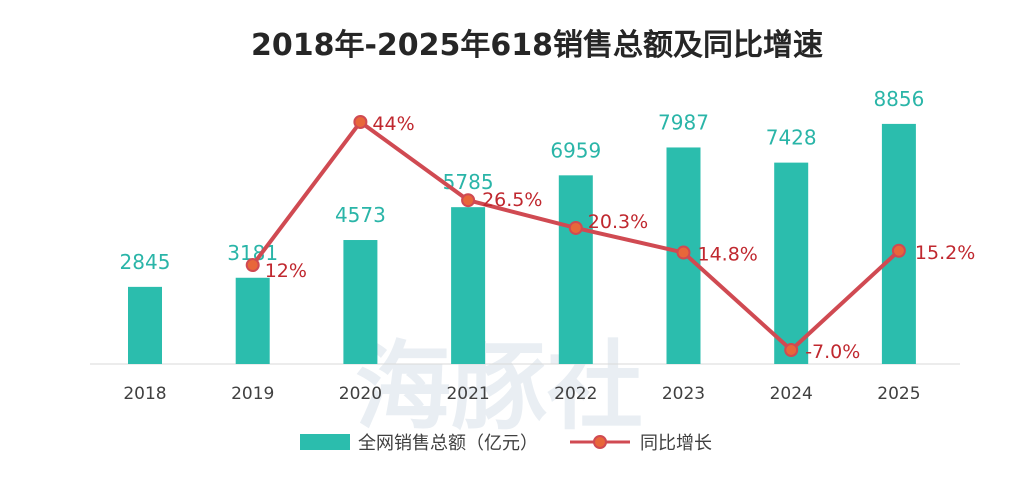  What do you see at coordinates (145, 262) in the screenshot?
I see `bar-value-label-2018: 2845` at bounding box center [145, 262].